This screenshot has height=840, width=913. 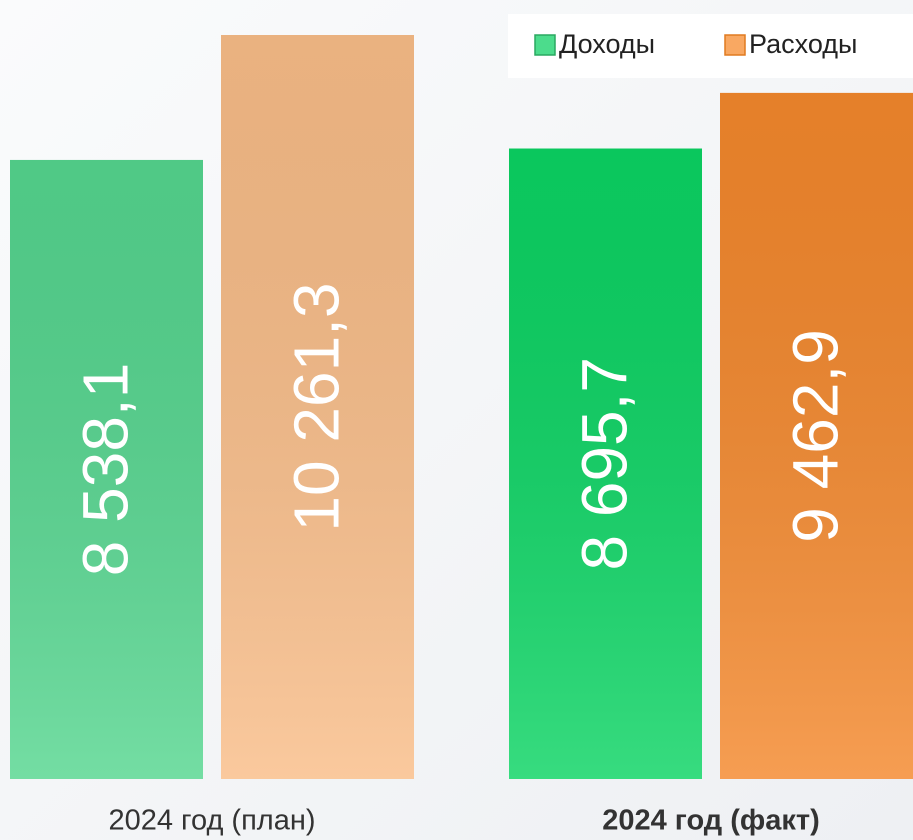 I want to click on category-label: 2024 год (план), so click(x=211, y=821).